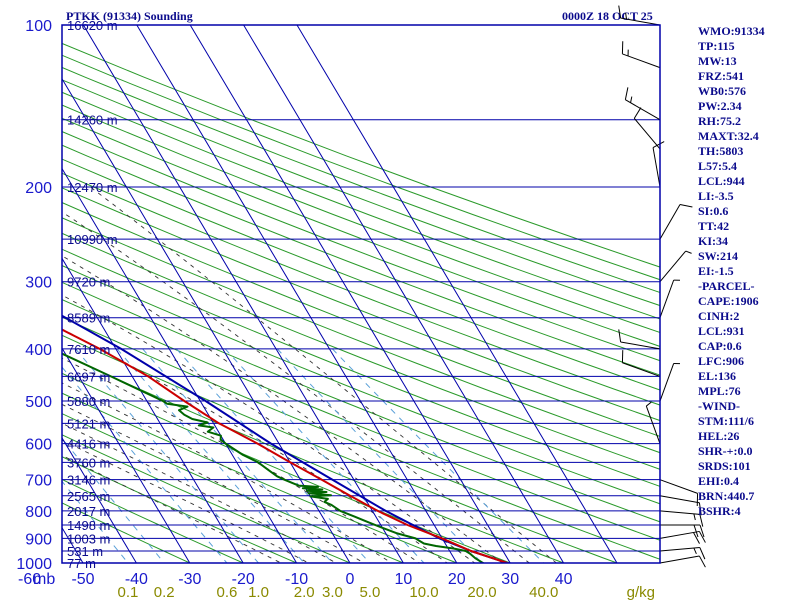  Describe the element at coordinates (258, 592) in the screenshot. I see `mixing-ratio-tick-label: 1.0` at that location.